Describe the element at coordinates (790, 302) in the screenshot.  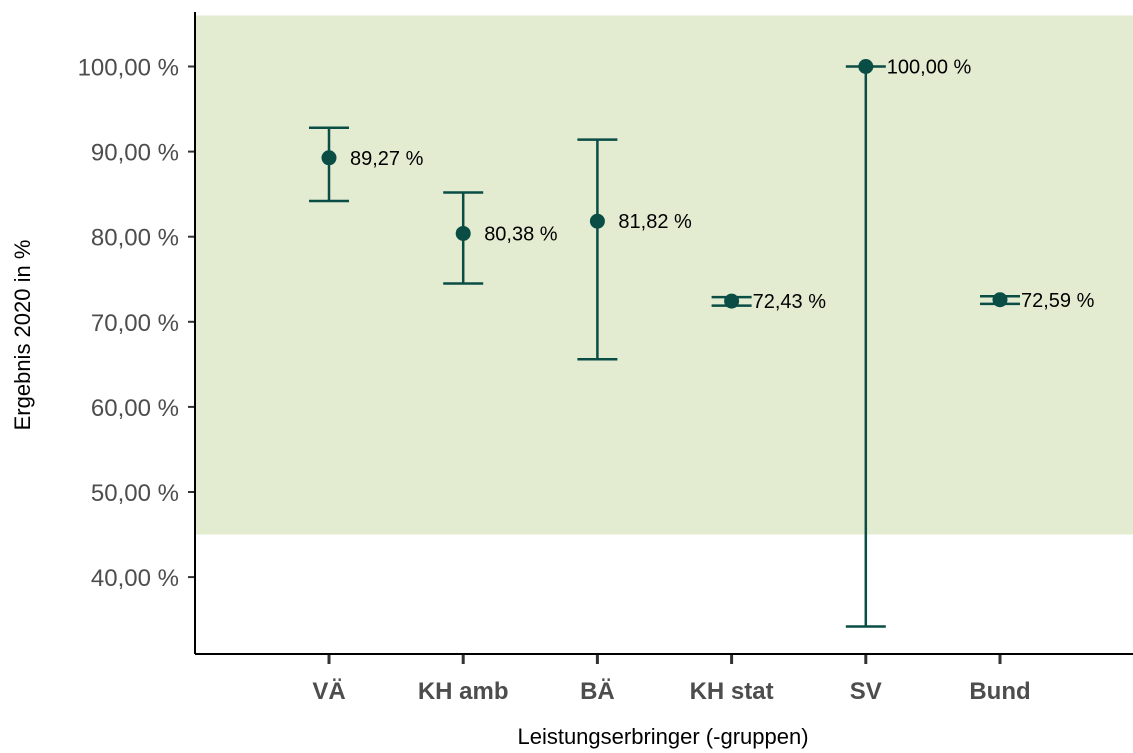
I see `data-label: 72,43 %` at that location.